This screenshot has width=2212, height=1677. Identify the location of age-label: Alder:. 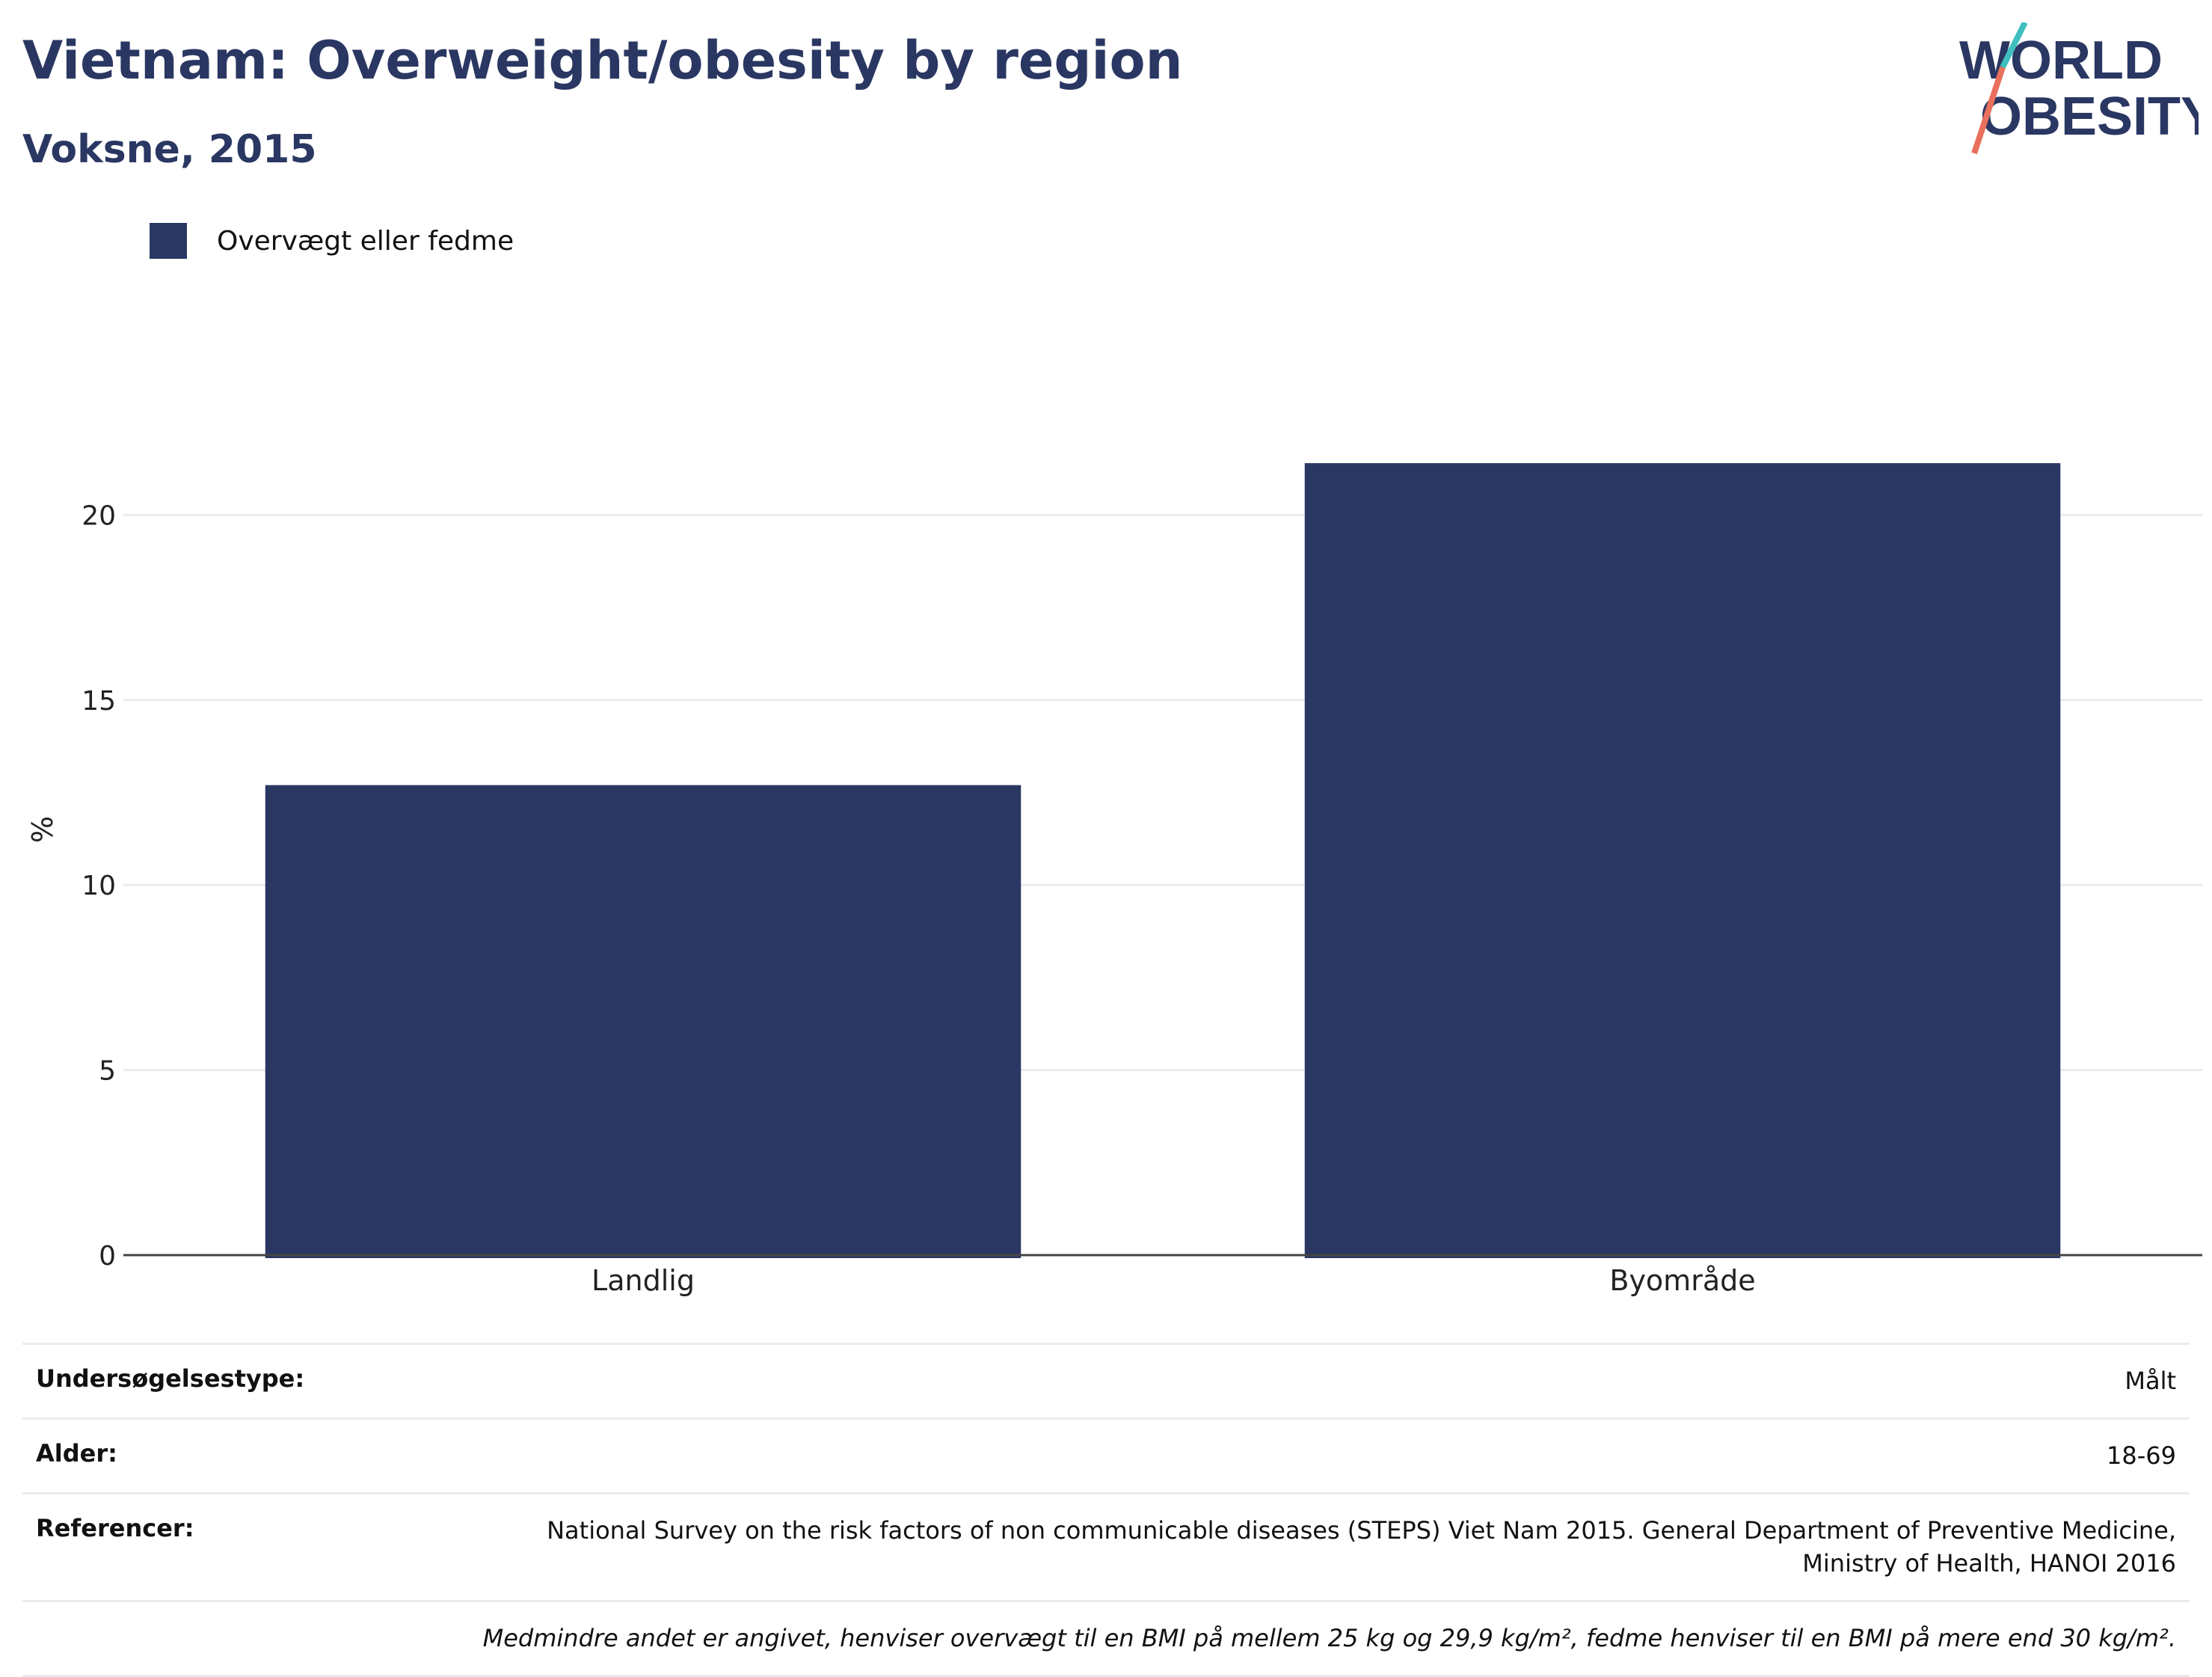
(76, 1453).